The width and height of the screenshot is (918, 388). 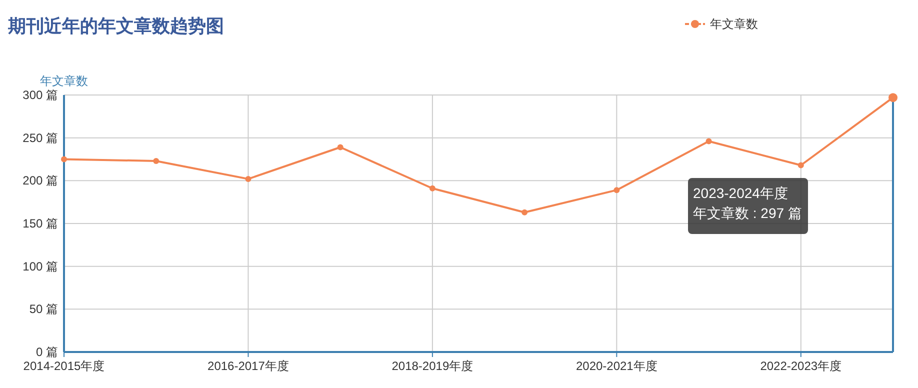 What do you see at coordinates (64, 81) in the screenshot?
I see `y-axis-title: 年文章数` at bounding box center [64, 81].